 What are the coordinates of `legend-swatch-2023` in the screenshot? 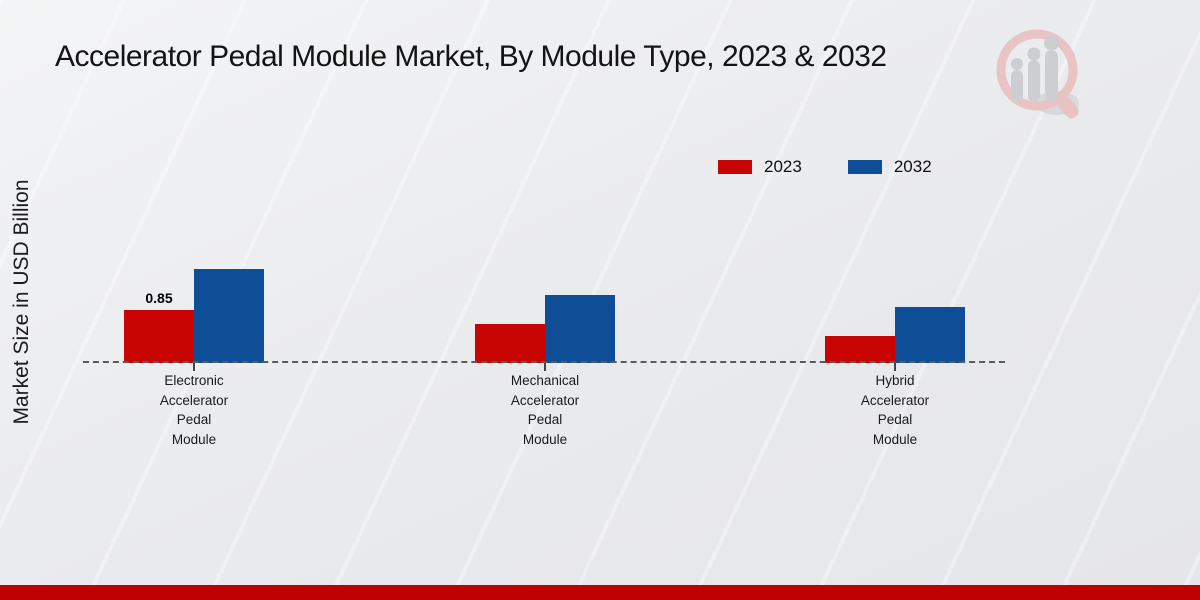 It's located at (735, 167).